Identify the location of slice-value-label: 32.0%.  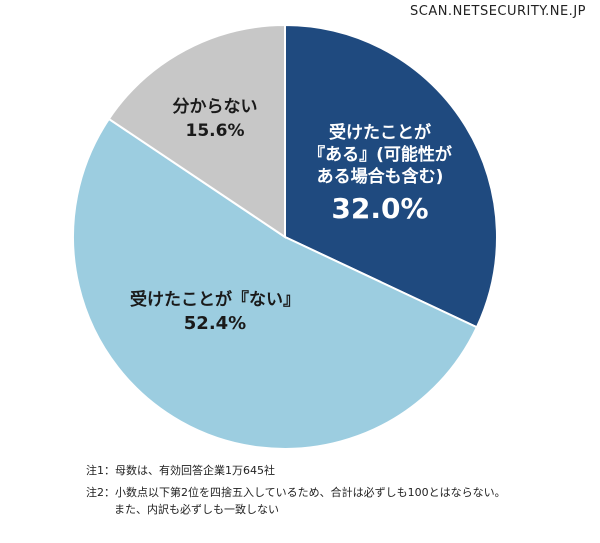
(379, 208).